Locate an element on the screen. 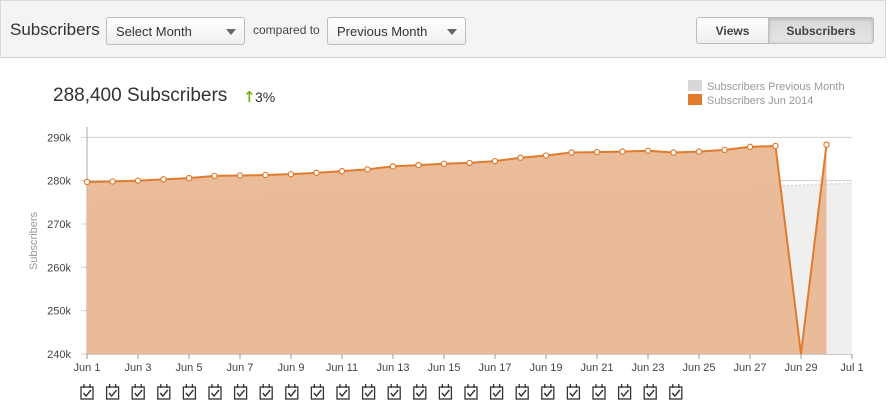  views-button: Views is located at coordinates (732, 30).